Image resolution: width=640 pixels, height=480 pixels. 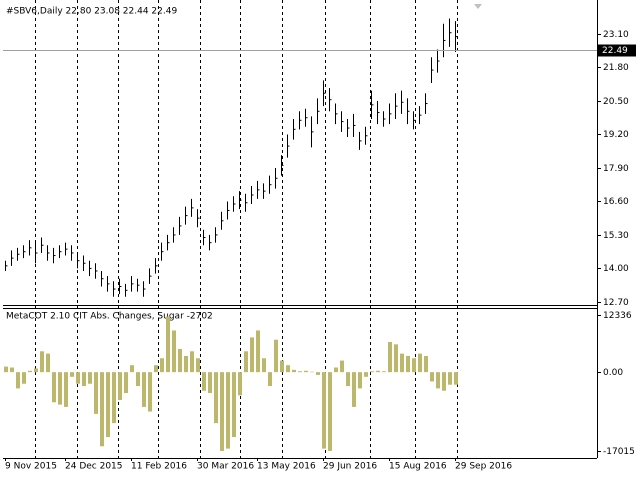 I want to click on y-tick-label: 12.70, so click(x=616, y=303).